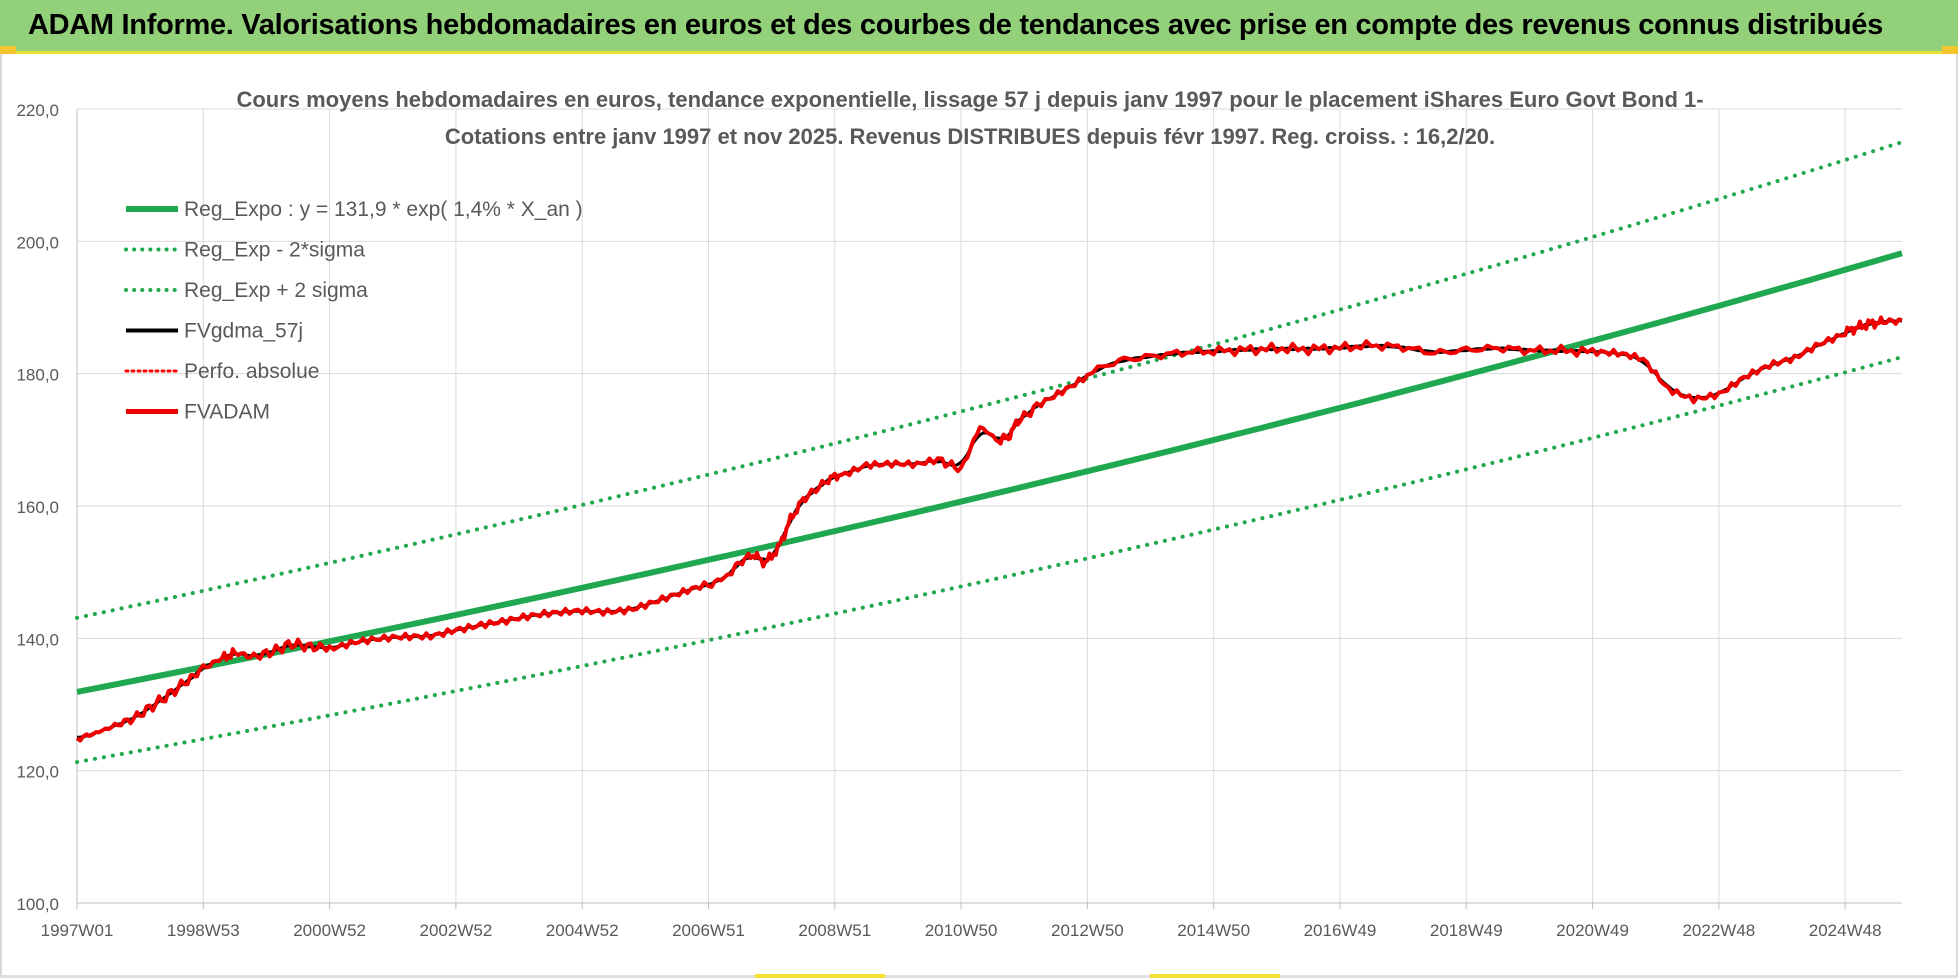 The image size is (1958, 978). I want to click on legend-label: Reg_Exp + 2 sigma, so click(276, 290).